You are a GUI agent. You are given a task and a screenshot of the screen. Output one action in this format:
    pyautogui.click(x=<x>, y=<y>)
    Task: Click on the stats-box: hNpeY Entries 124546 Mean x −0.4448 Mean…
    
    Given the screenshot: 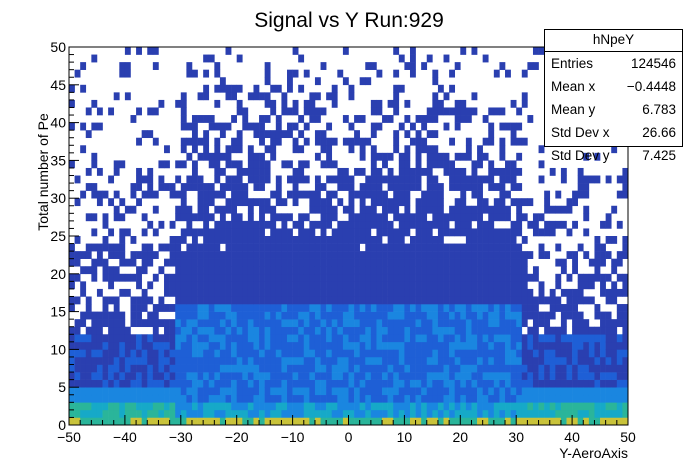 What is the action you would take?
    pyautogui.click(x=613, y=96)
    